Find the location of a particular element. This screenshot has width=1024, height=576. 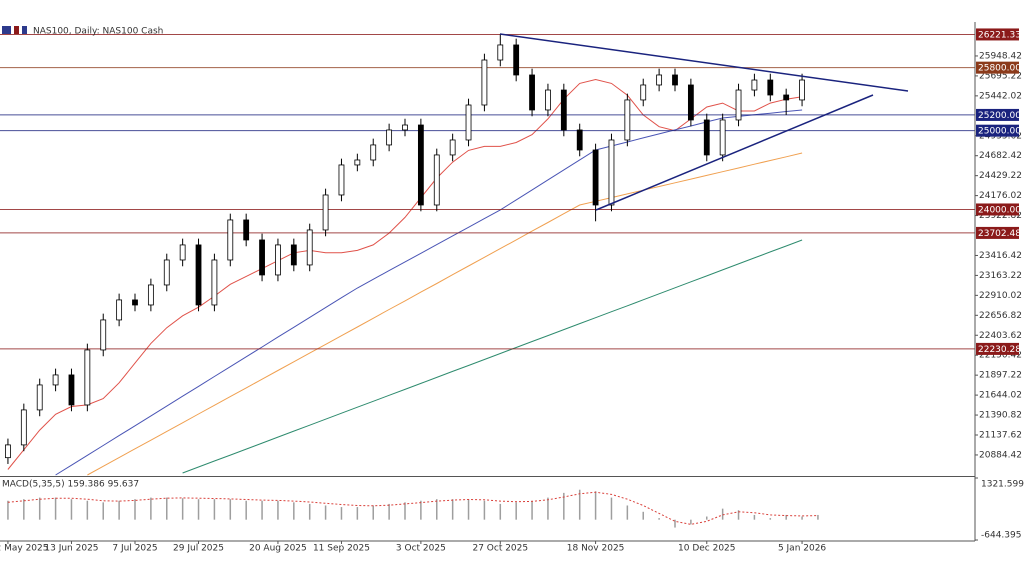

level-label: 25800.00 is located at coordinates (999, 69).